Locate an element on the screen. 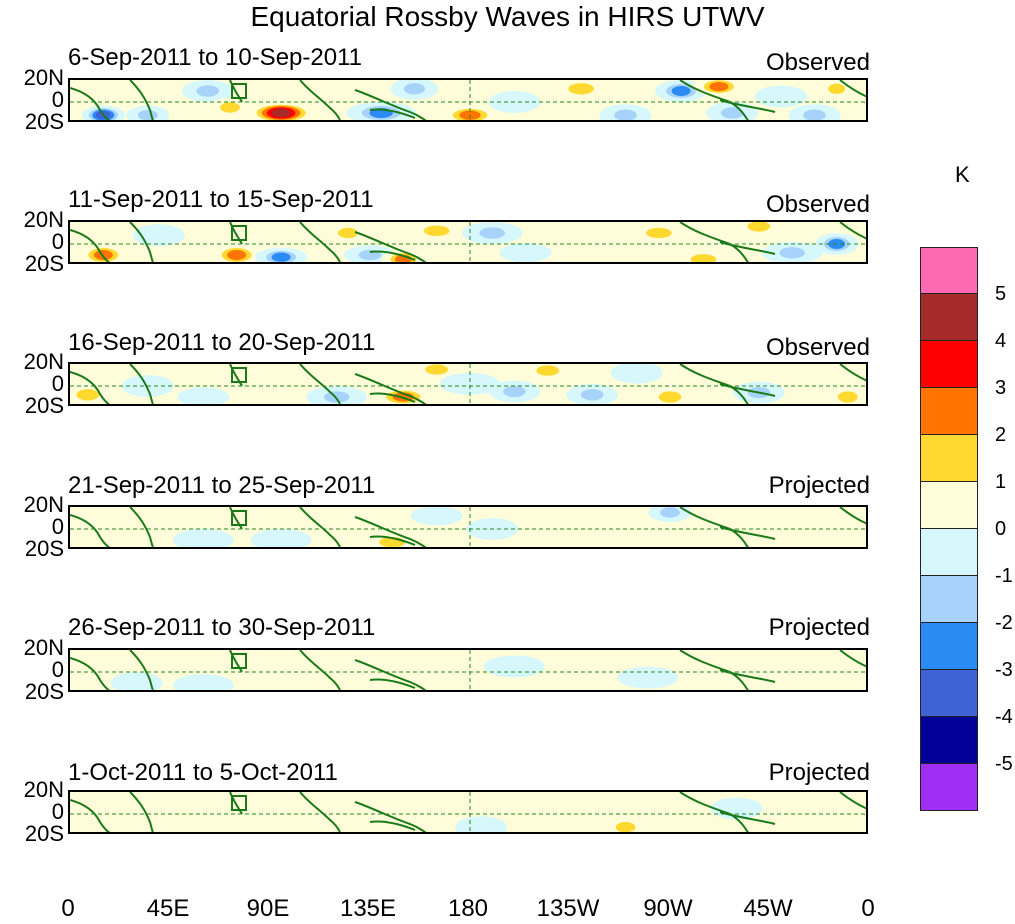  colorbar-unit: K is located at coordinates (962, 174).